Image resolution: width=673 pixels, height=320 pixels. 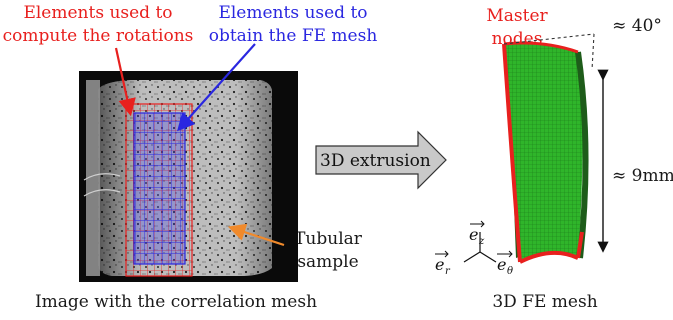 I want to click on extrusion-arrow, so click(x=381, y=160).